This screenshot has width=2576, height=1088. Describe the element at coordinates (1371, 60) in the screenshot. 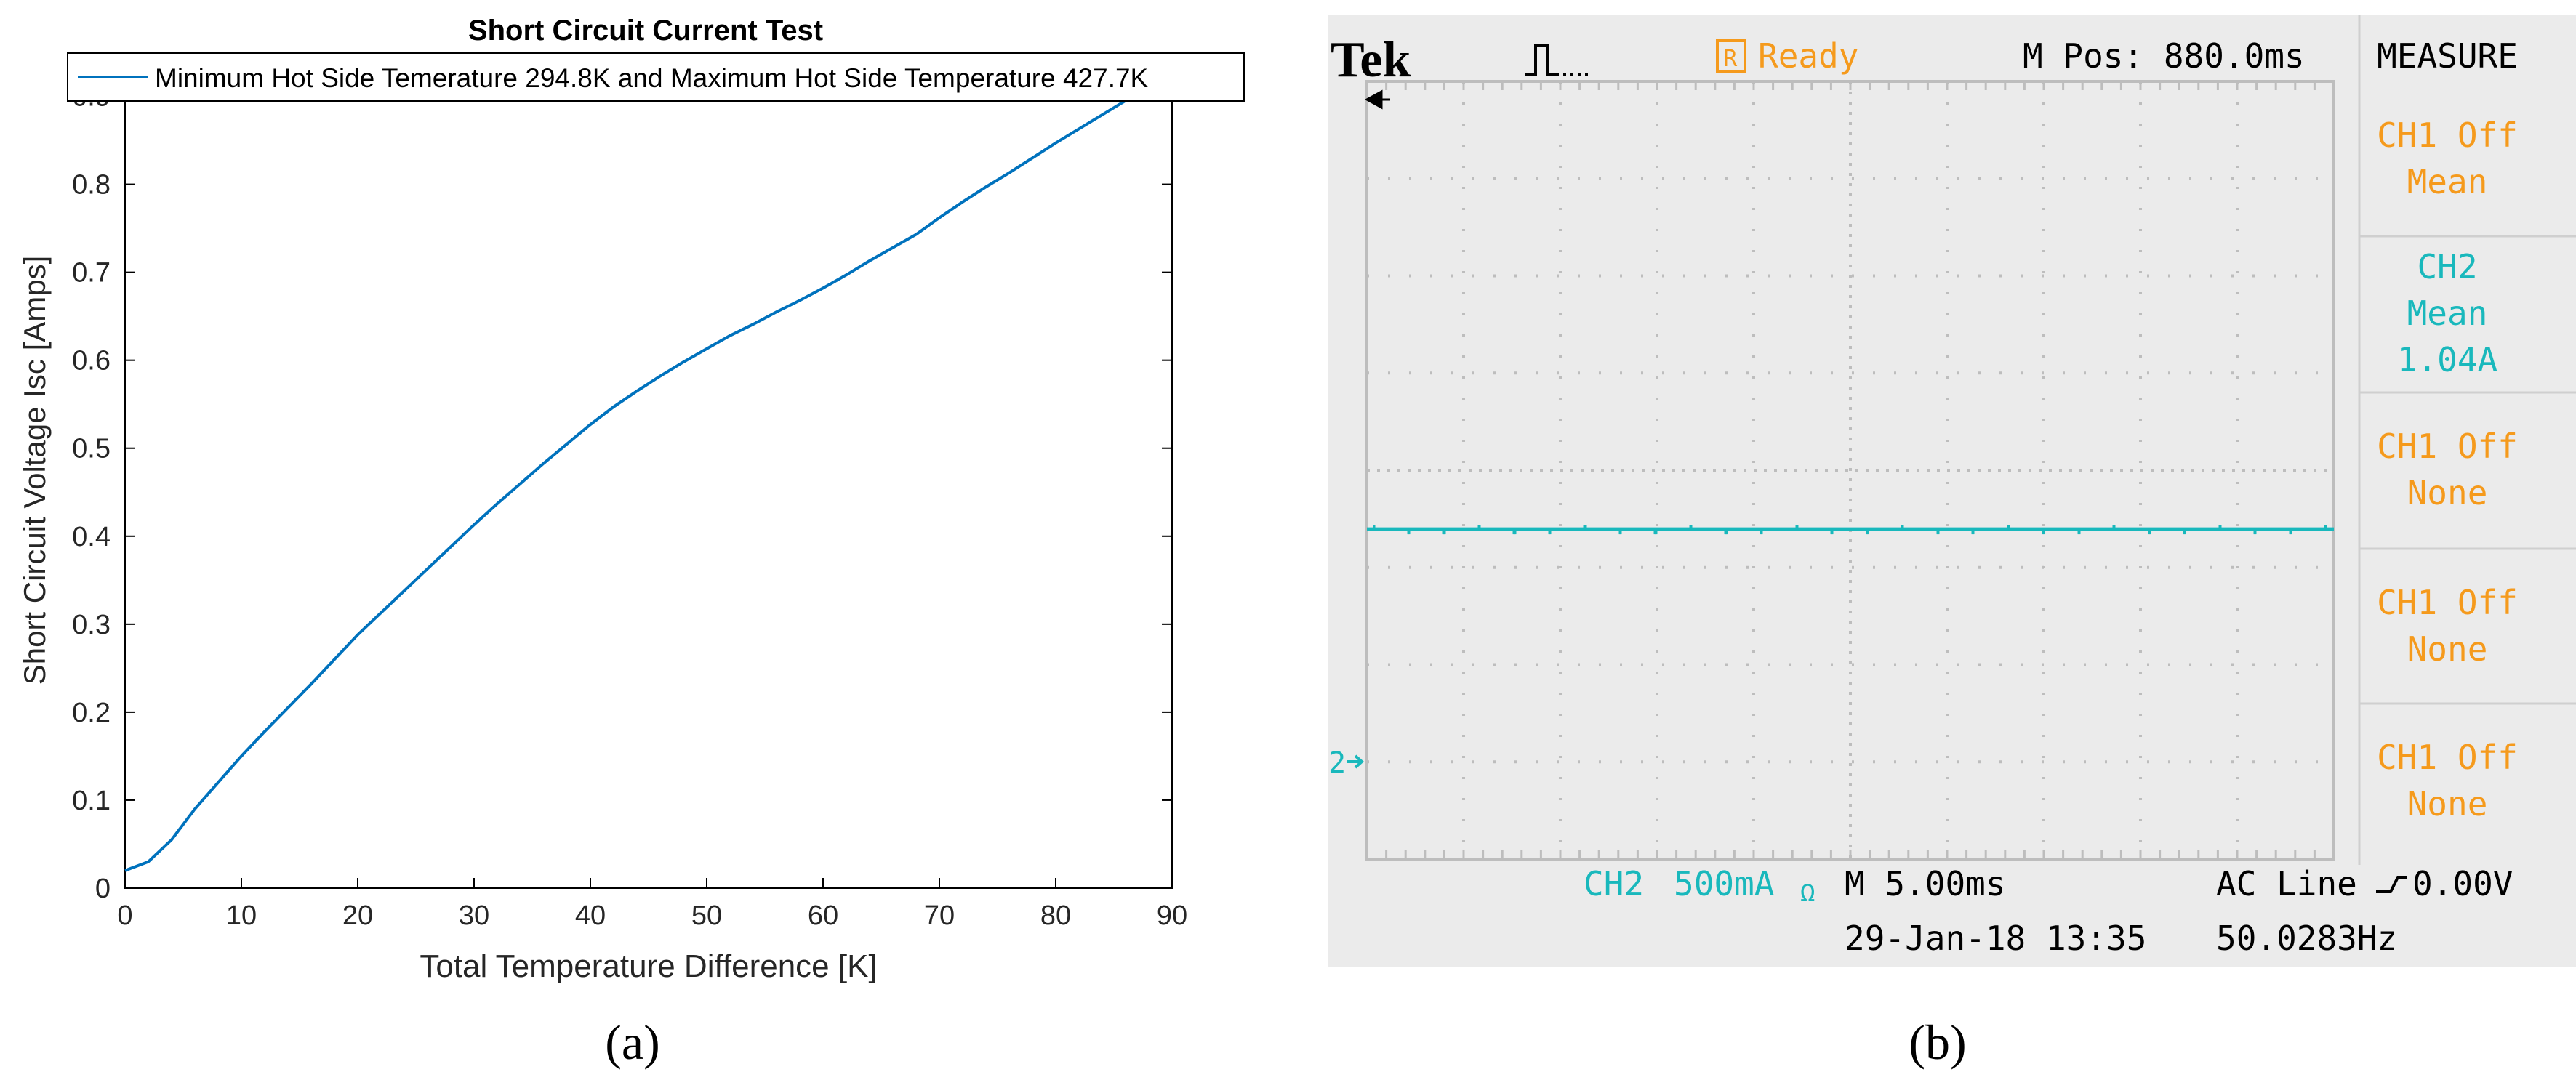

I see `brand-logo: Tek` at that location.